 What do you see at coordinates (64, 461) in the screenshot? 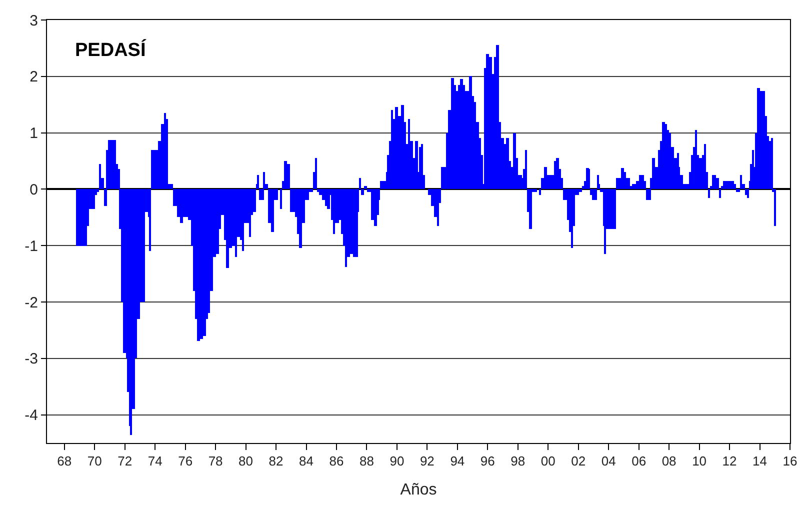
I see `x-tick-label: 68` at bounding box center [64, 461].